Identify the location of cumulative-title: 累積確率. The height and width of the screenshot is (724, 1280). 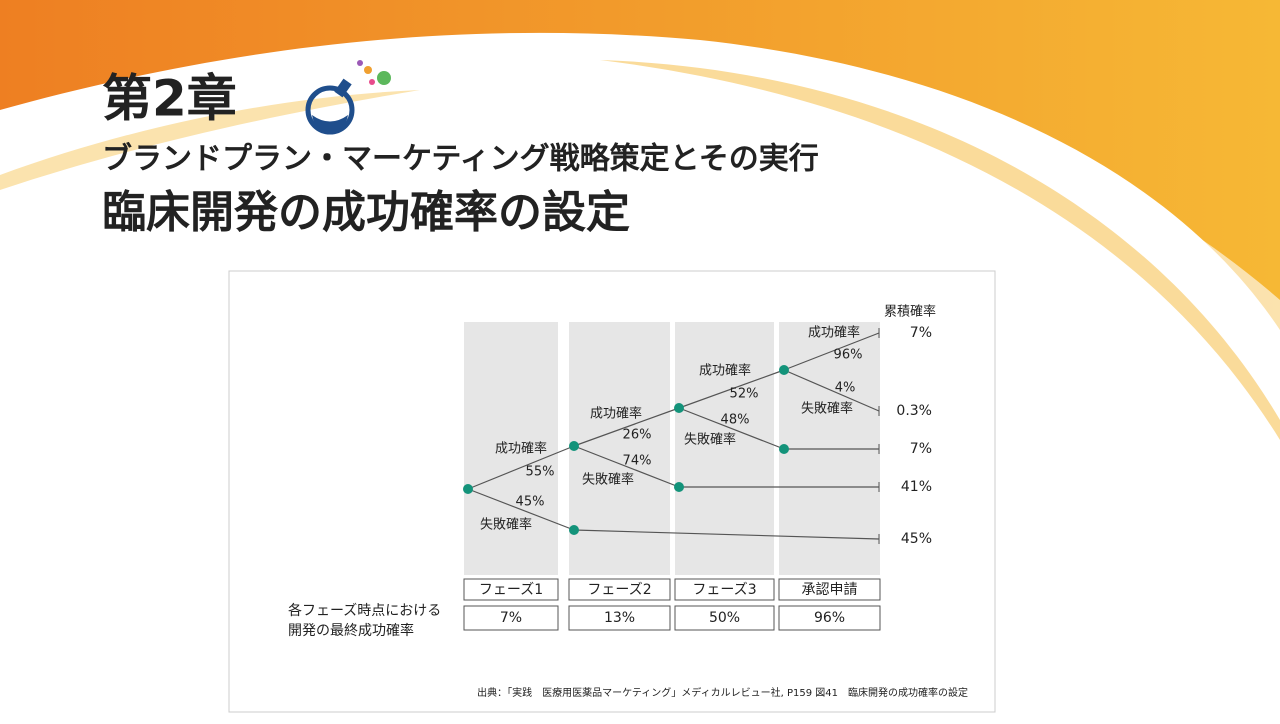
(910, 312).